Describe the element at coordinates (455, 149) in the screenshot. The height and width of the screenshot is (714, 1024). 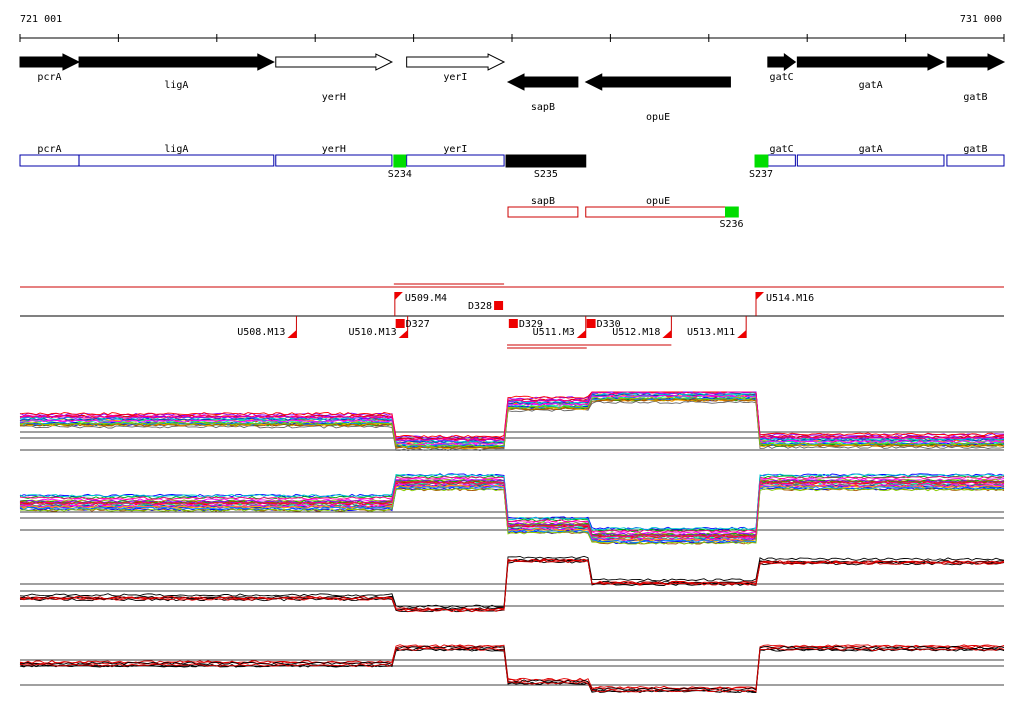
I see `annotation-label-yerI: yerI` at that location.